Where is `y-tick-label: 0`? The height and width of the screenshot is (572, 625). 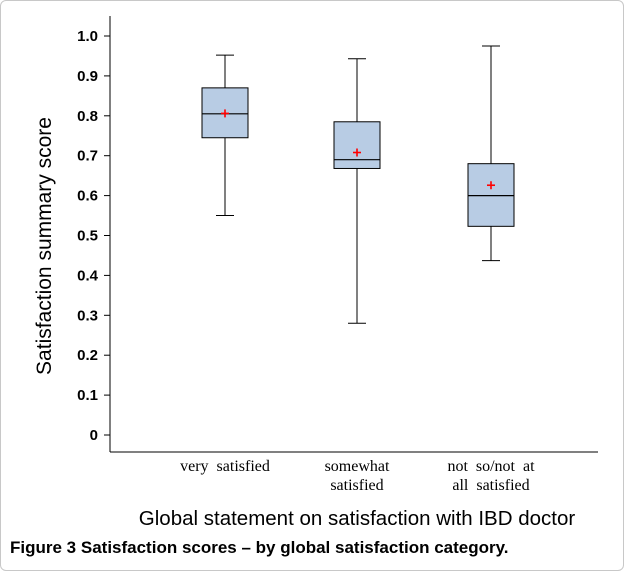
y-tick-label: 0 is located at coordinates (94, 435).